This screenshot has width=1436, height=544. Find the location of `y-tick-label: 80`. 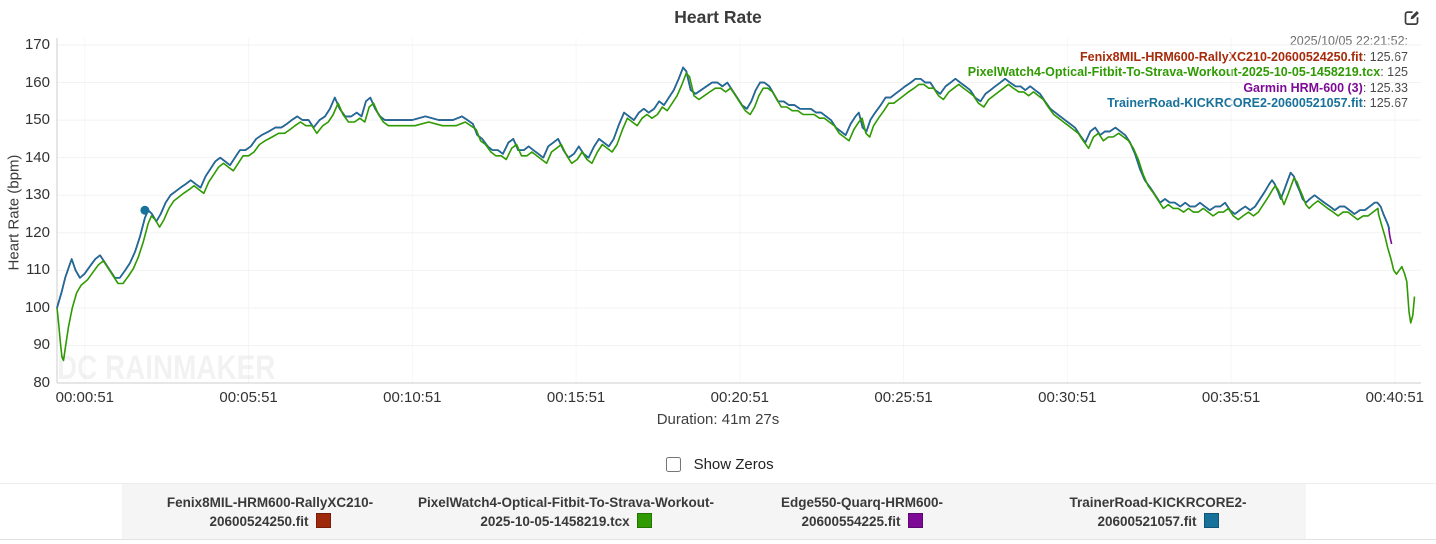

y-tick-label: 80 is located at coordinates (41, 382).